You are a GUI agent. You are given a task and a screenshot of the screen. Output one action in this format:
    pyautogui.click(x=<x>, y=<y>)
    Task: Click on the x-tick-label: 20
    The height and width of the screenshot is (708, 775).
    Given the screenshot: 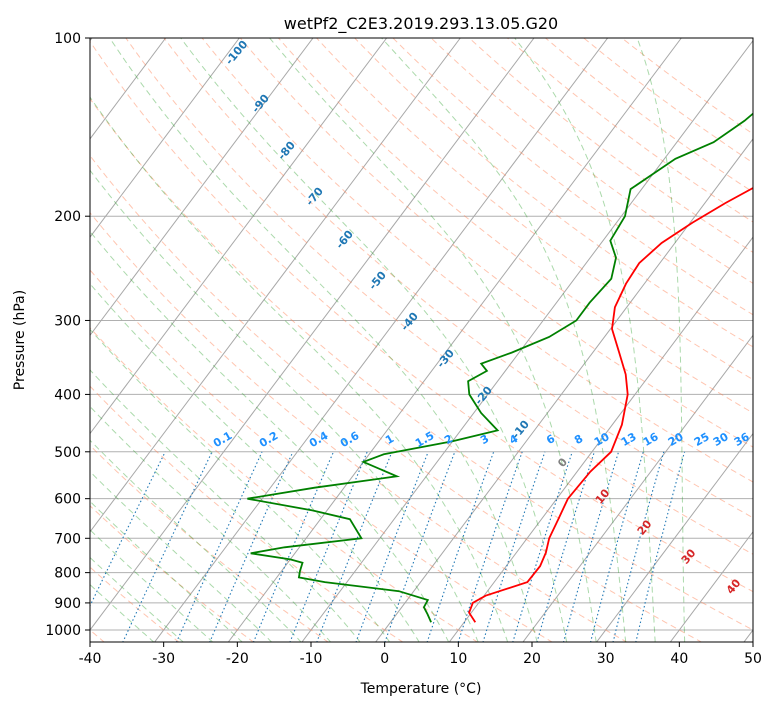 What is the action you would take?
    pyautogui.click(x=532, y=659)
    